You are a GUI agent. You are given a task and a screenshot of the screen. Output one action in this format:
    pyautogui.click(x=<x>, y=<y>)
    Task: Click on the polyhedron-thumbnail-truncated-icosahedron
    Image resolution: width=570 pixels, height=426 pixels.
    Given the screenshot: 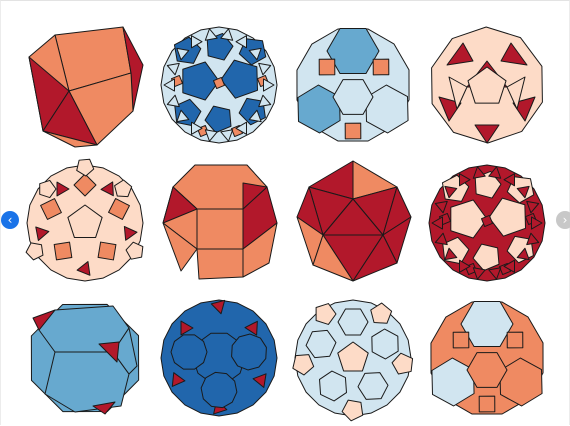 What is the action you would take?
    pyautogui.click(x=353, y=358)
    